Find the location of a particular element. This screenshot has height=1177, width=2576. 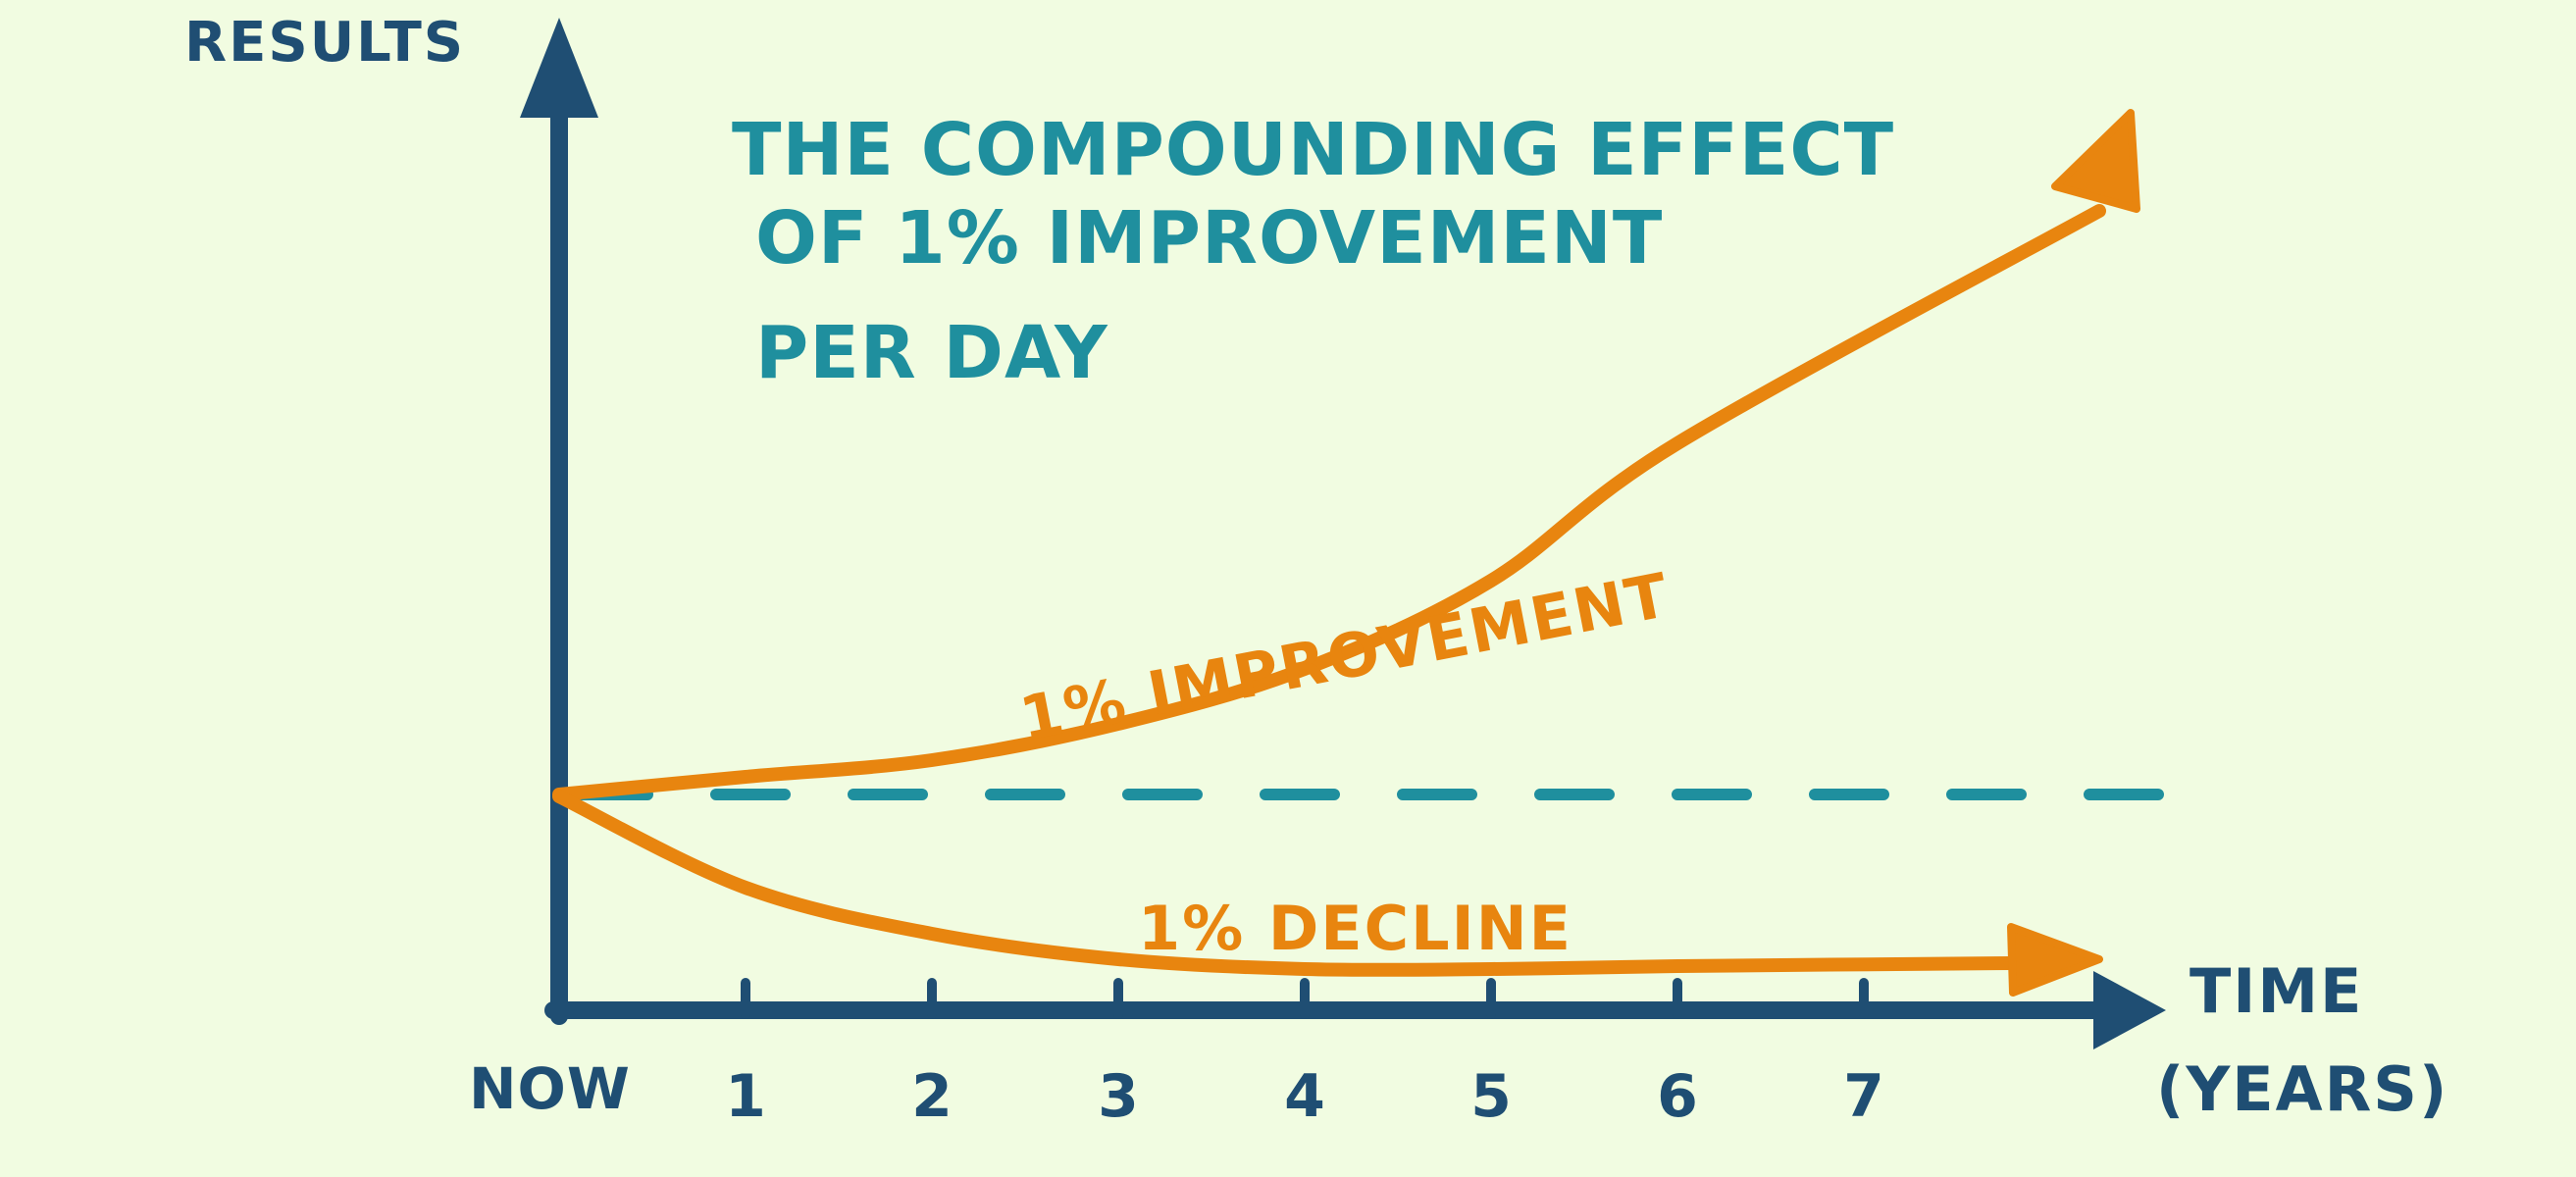

ticks-layer: 1 2 3 4 5 6 7 is located at coordinates (1304, 1054).